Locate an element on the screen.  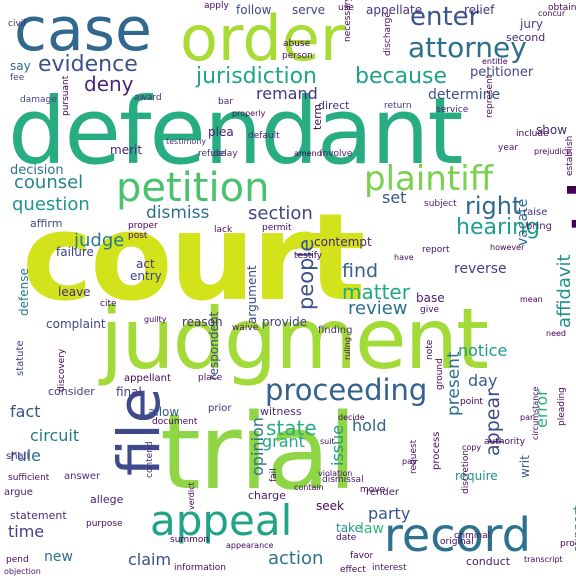
word: party is located at coordinates (389, 513).